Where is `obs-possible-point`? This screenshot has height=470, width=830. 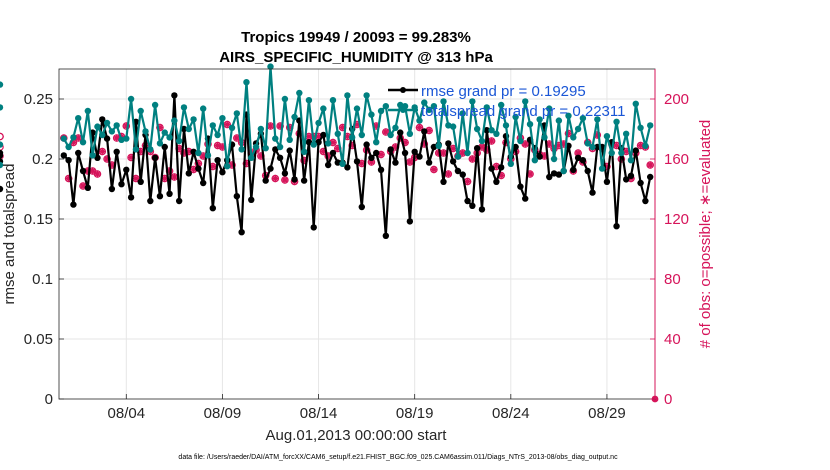
obs-possible-point is located at coordinates (2, 147).